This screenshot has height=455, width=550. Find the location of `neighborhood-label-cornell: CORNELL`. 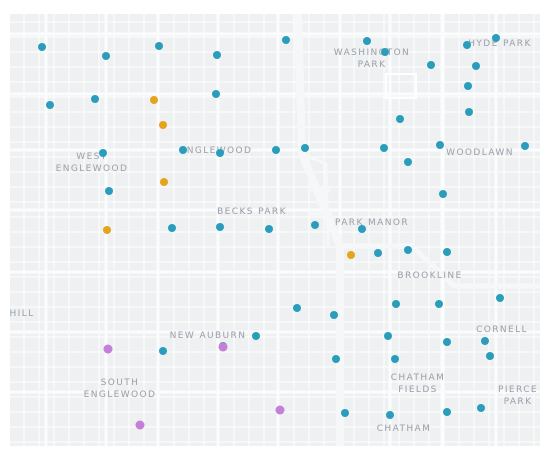

neighborhood-label-cornell: CORNELL is located at coordinates (502, 330).